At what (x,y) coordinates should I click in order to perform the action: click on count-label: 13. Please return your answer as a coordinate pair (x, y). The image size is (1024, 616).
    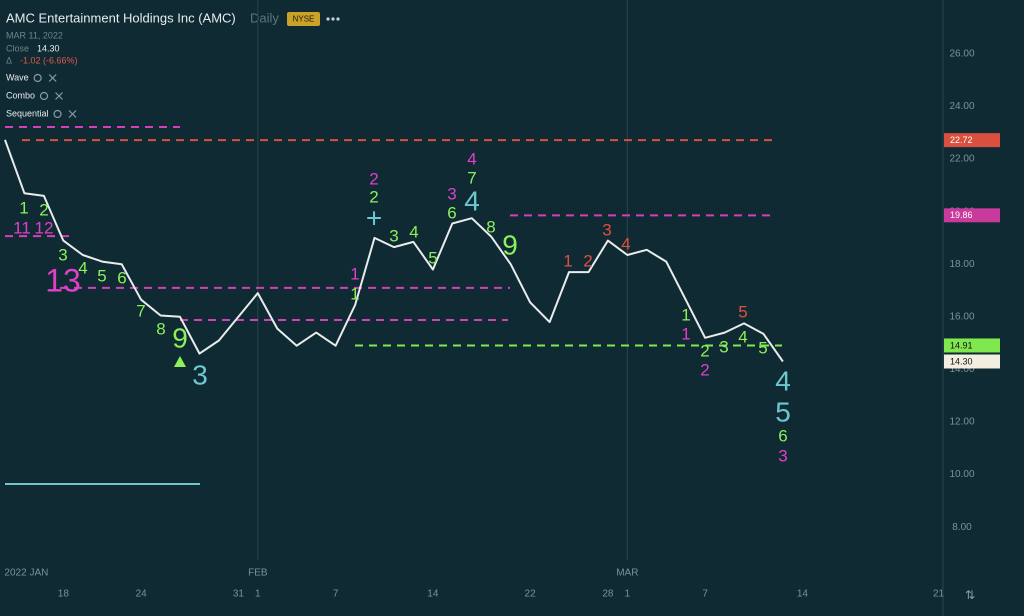
    Looking at the image, I should click on (63, 280).